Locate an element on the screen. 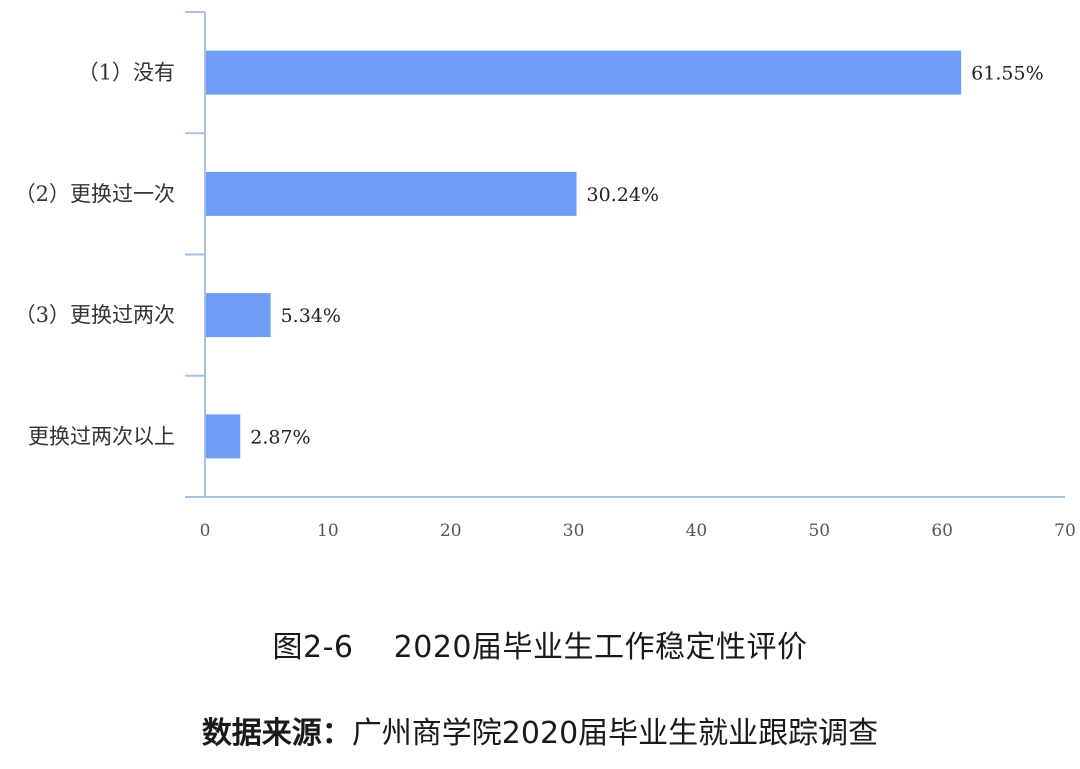 Image resolution: width=1080 pixels, height=769 pixels. x-tick-label: 10 is located at coordinates (328, 531).